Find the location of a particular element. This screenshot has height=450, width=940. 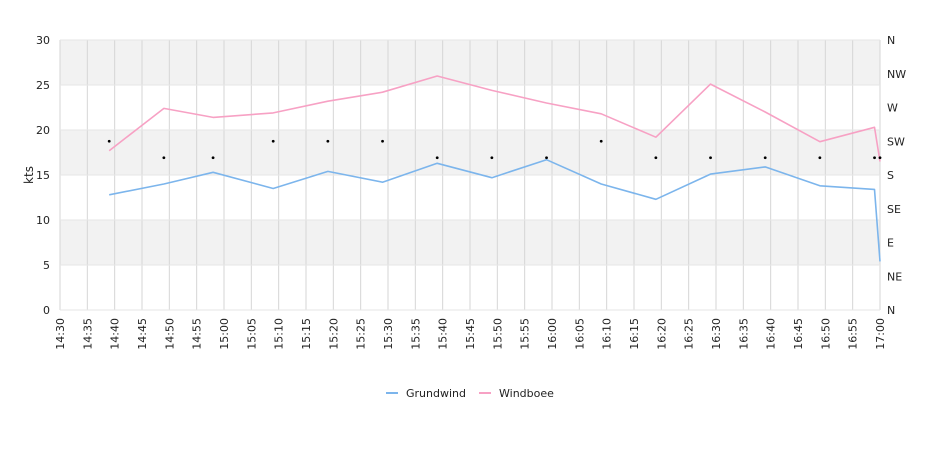

right-tick-label: NW is located at coordinates (896, 74).